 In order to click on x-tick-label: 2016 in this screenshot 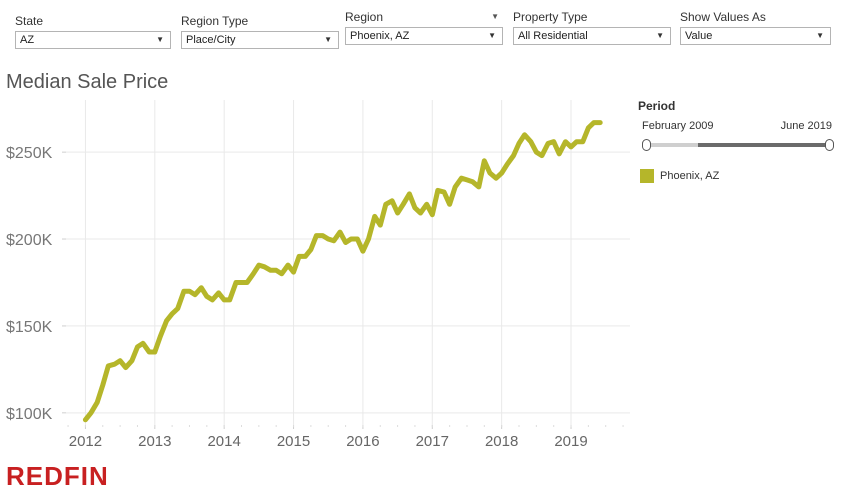, I will do `click(362, 441)`.